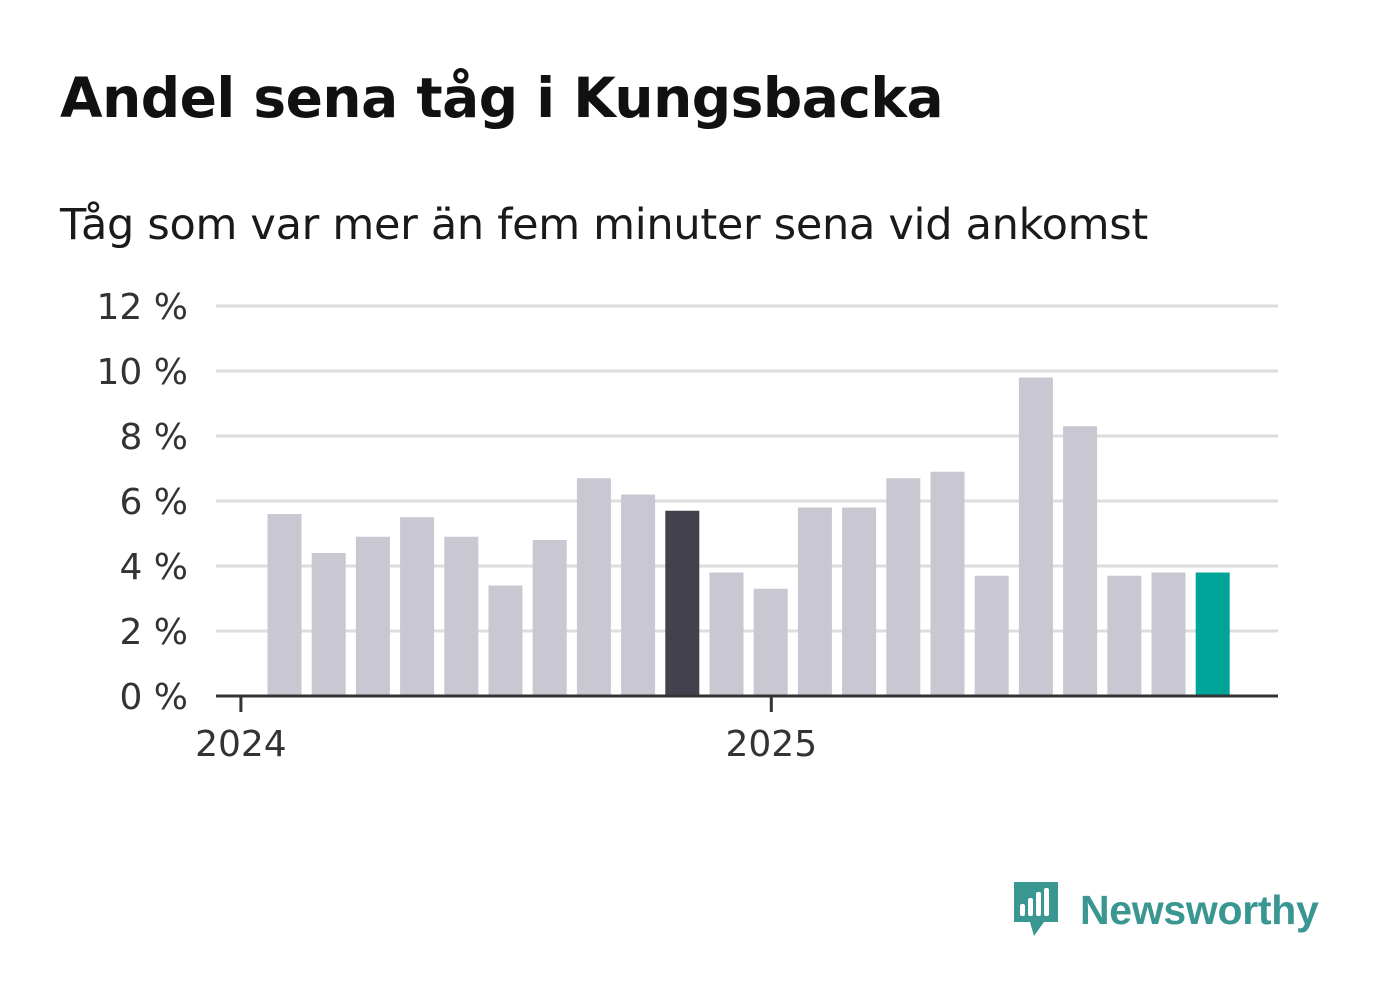 This screenshot has height=999, width=1382. Describe the element at coordinates (1199, 909) in the screenshot. I see `logo-text: Newsworthy` at that location.